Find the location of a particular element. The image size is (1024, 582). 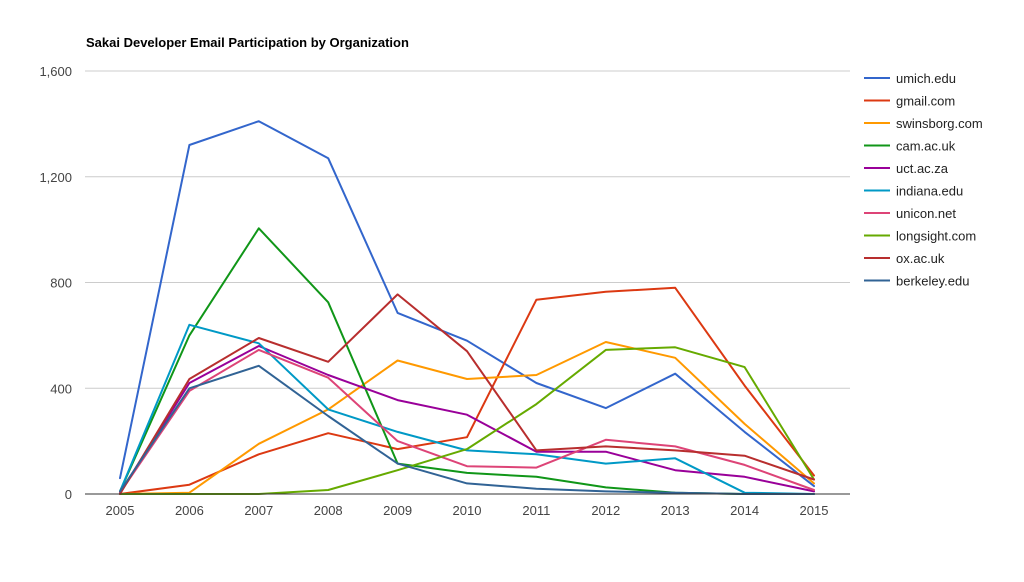

legend-label: longsight.com is located at coordinates (936, 236).